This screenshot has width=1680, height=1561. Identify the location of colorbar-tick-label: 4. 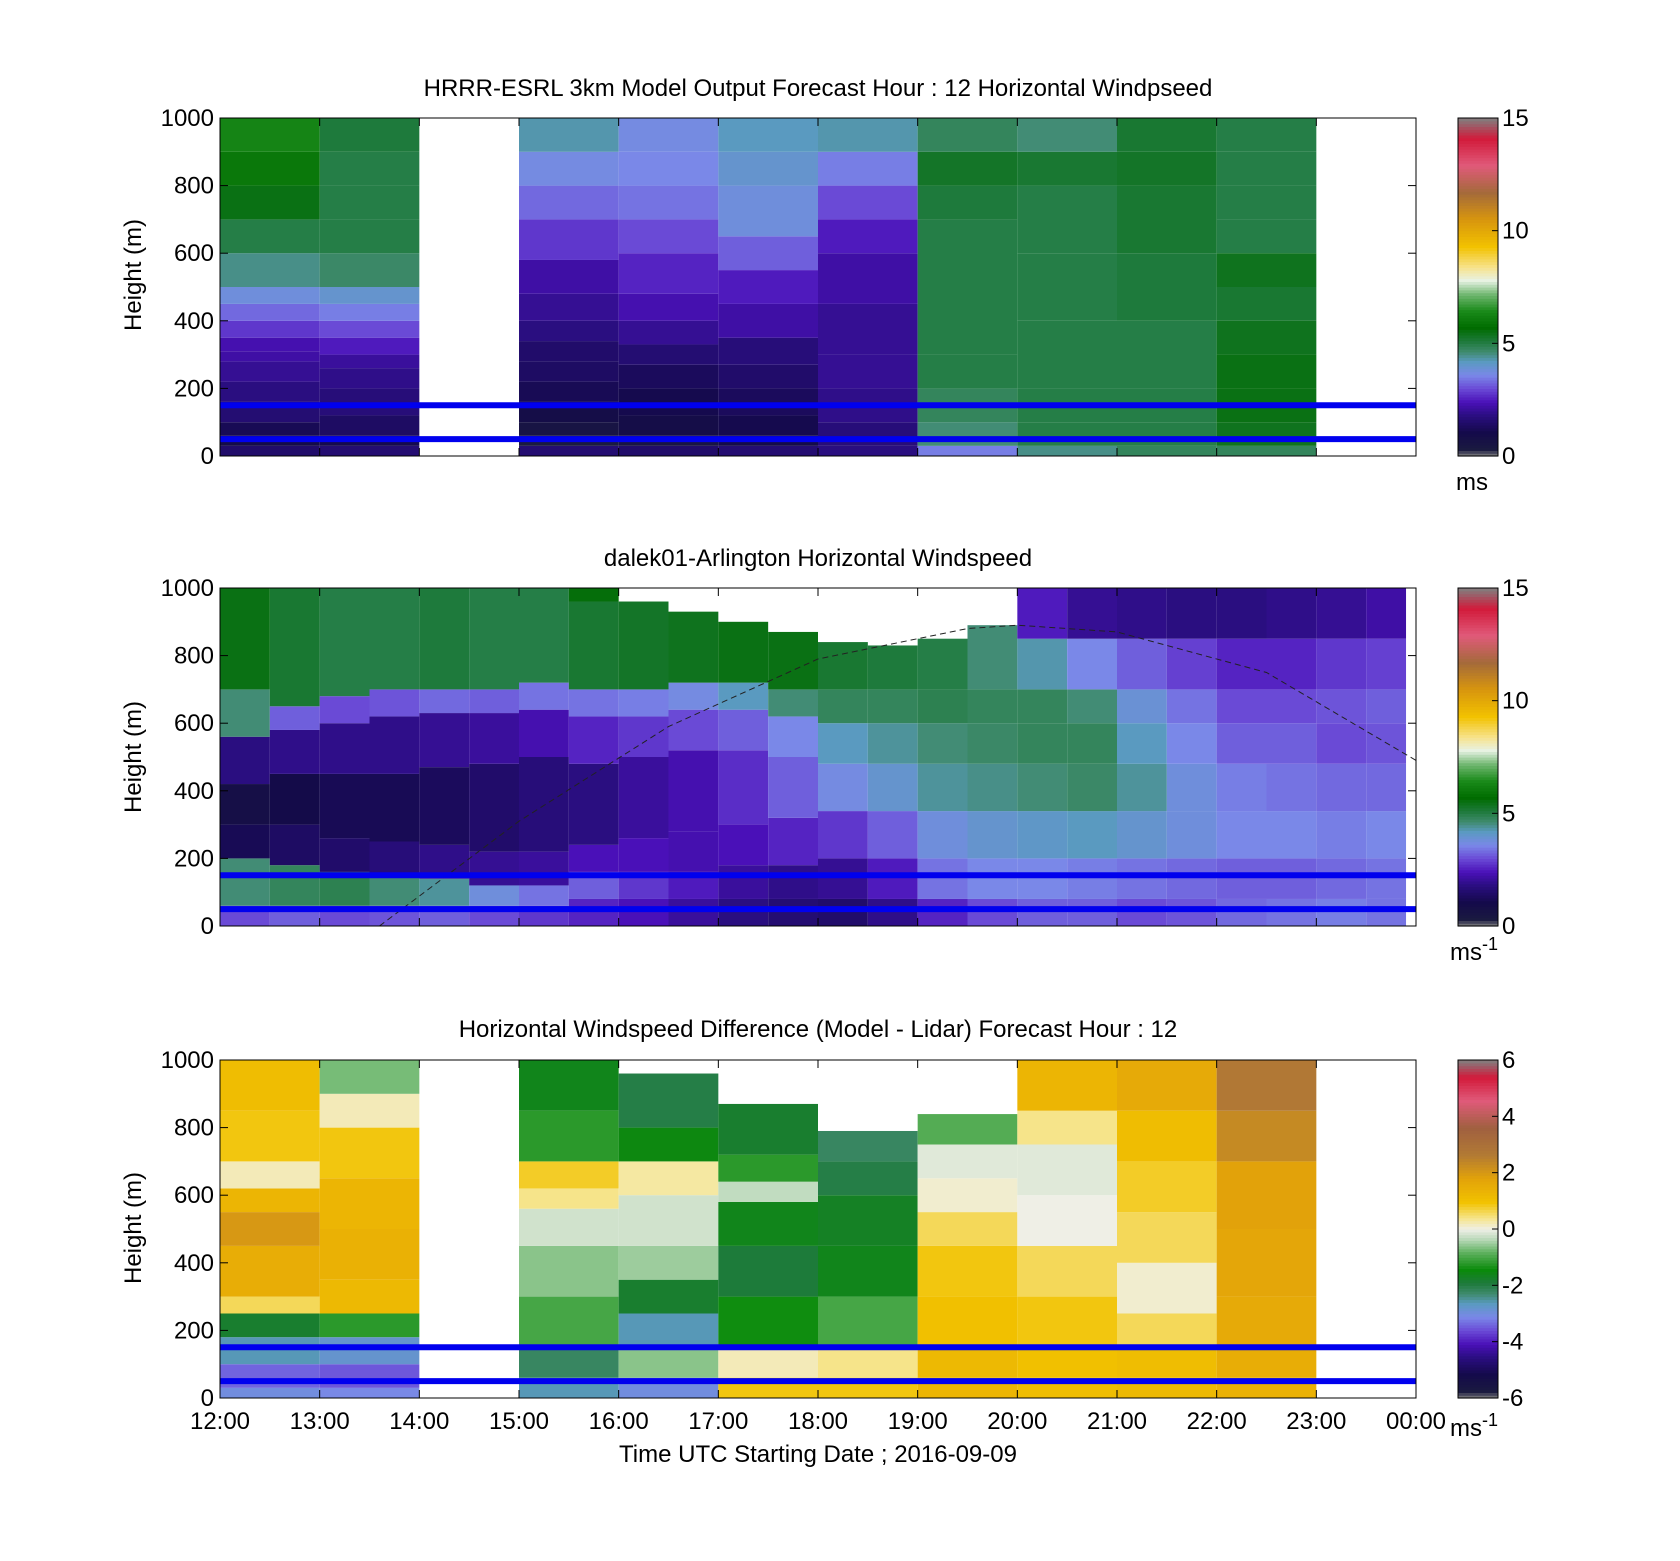
(1508, 1116).